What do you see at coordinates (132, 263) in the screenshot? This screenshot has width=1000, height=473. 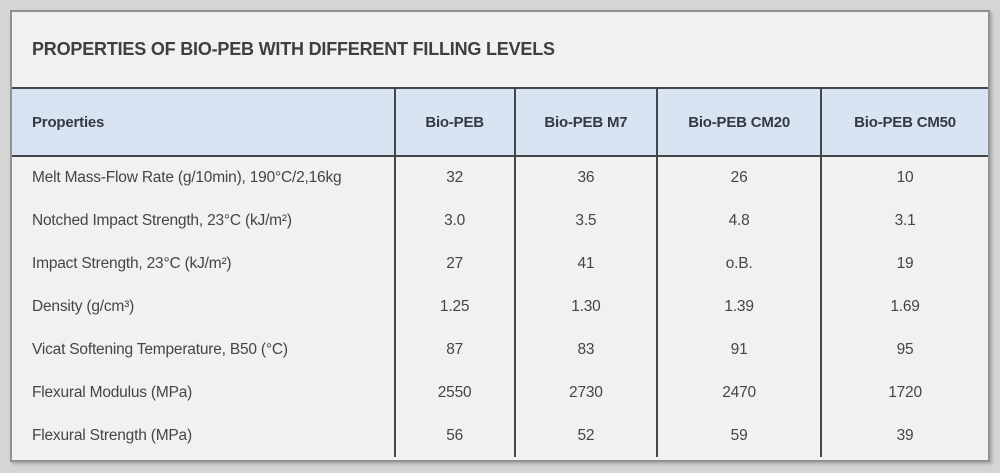 I see `property-label: Impact Strength, 23°C (kJ/m²)` at bounding box center [132, 263].